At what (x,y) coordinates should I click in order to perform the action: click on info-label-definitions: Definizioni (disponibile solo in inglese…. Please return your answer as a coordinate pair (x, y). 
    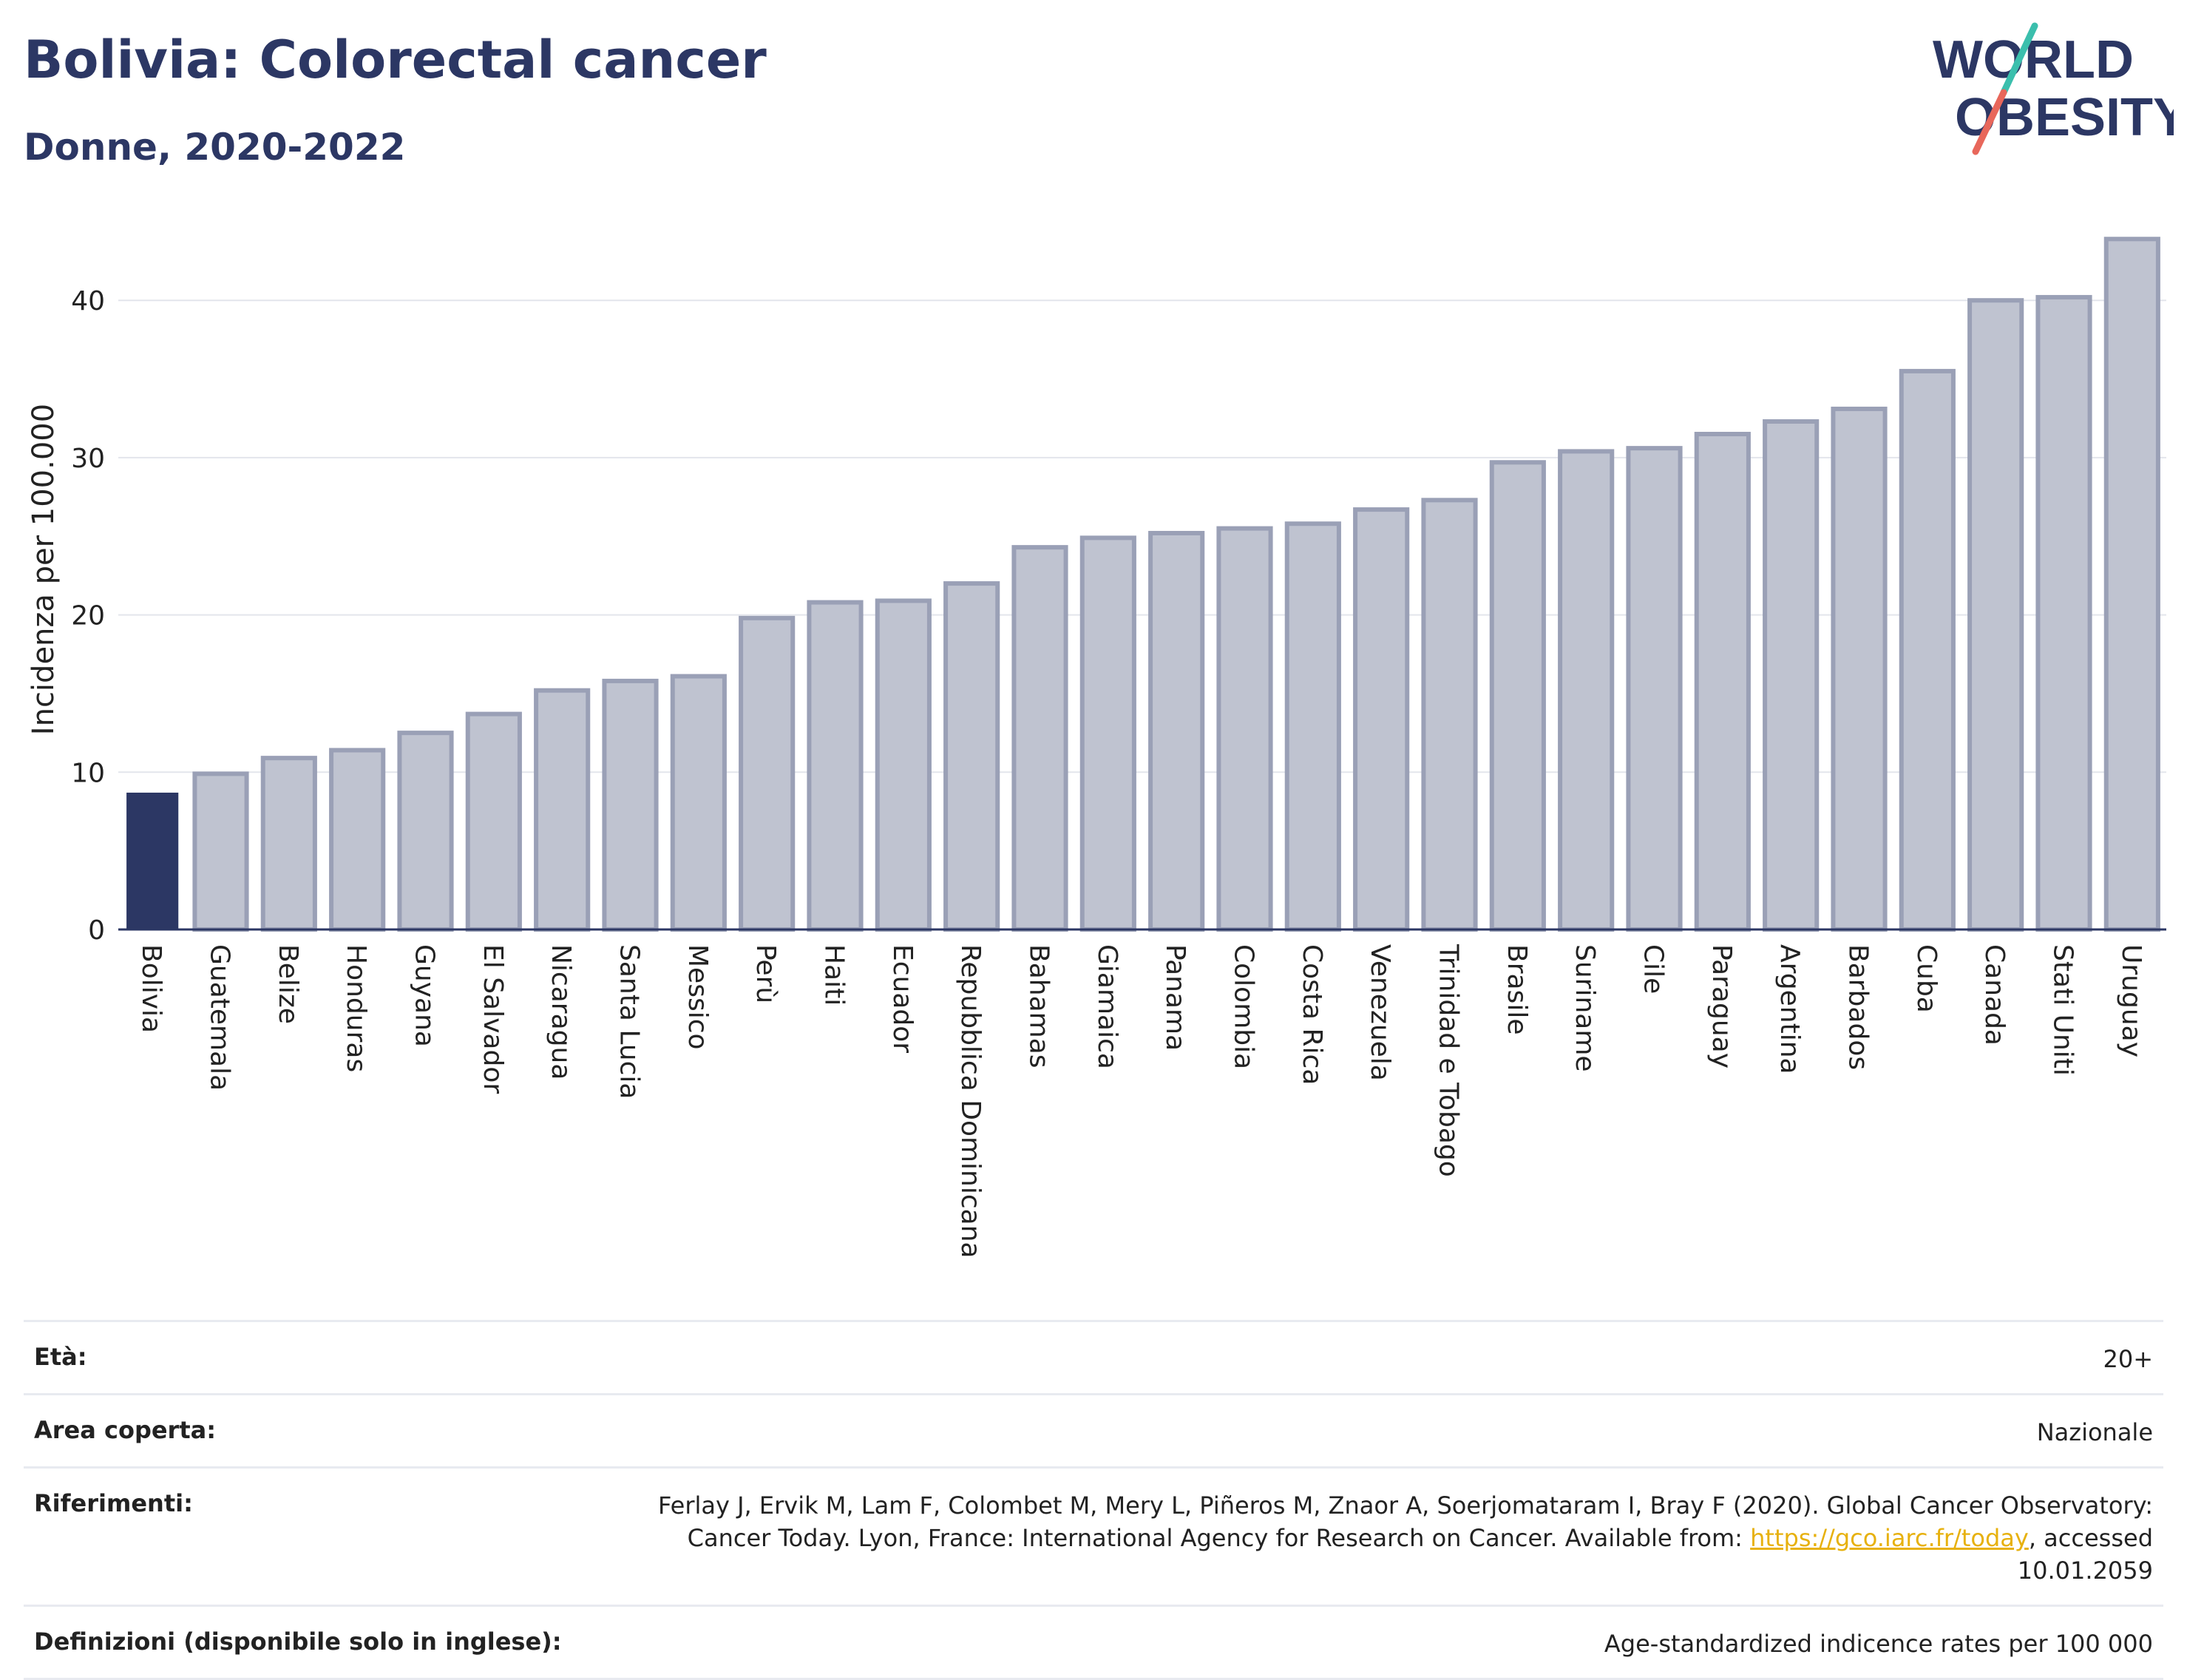
    Looking at the image, I should click on (298, 1642).